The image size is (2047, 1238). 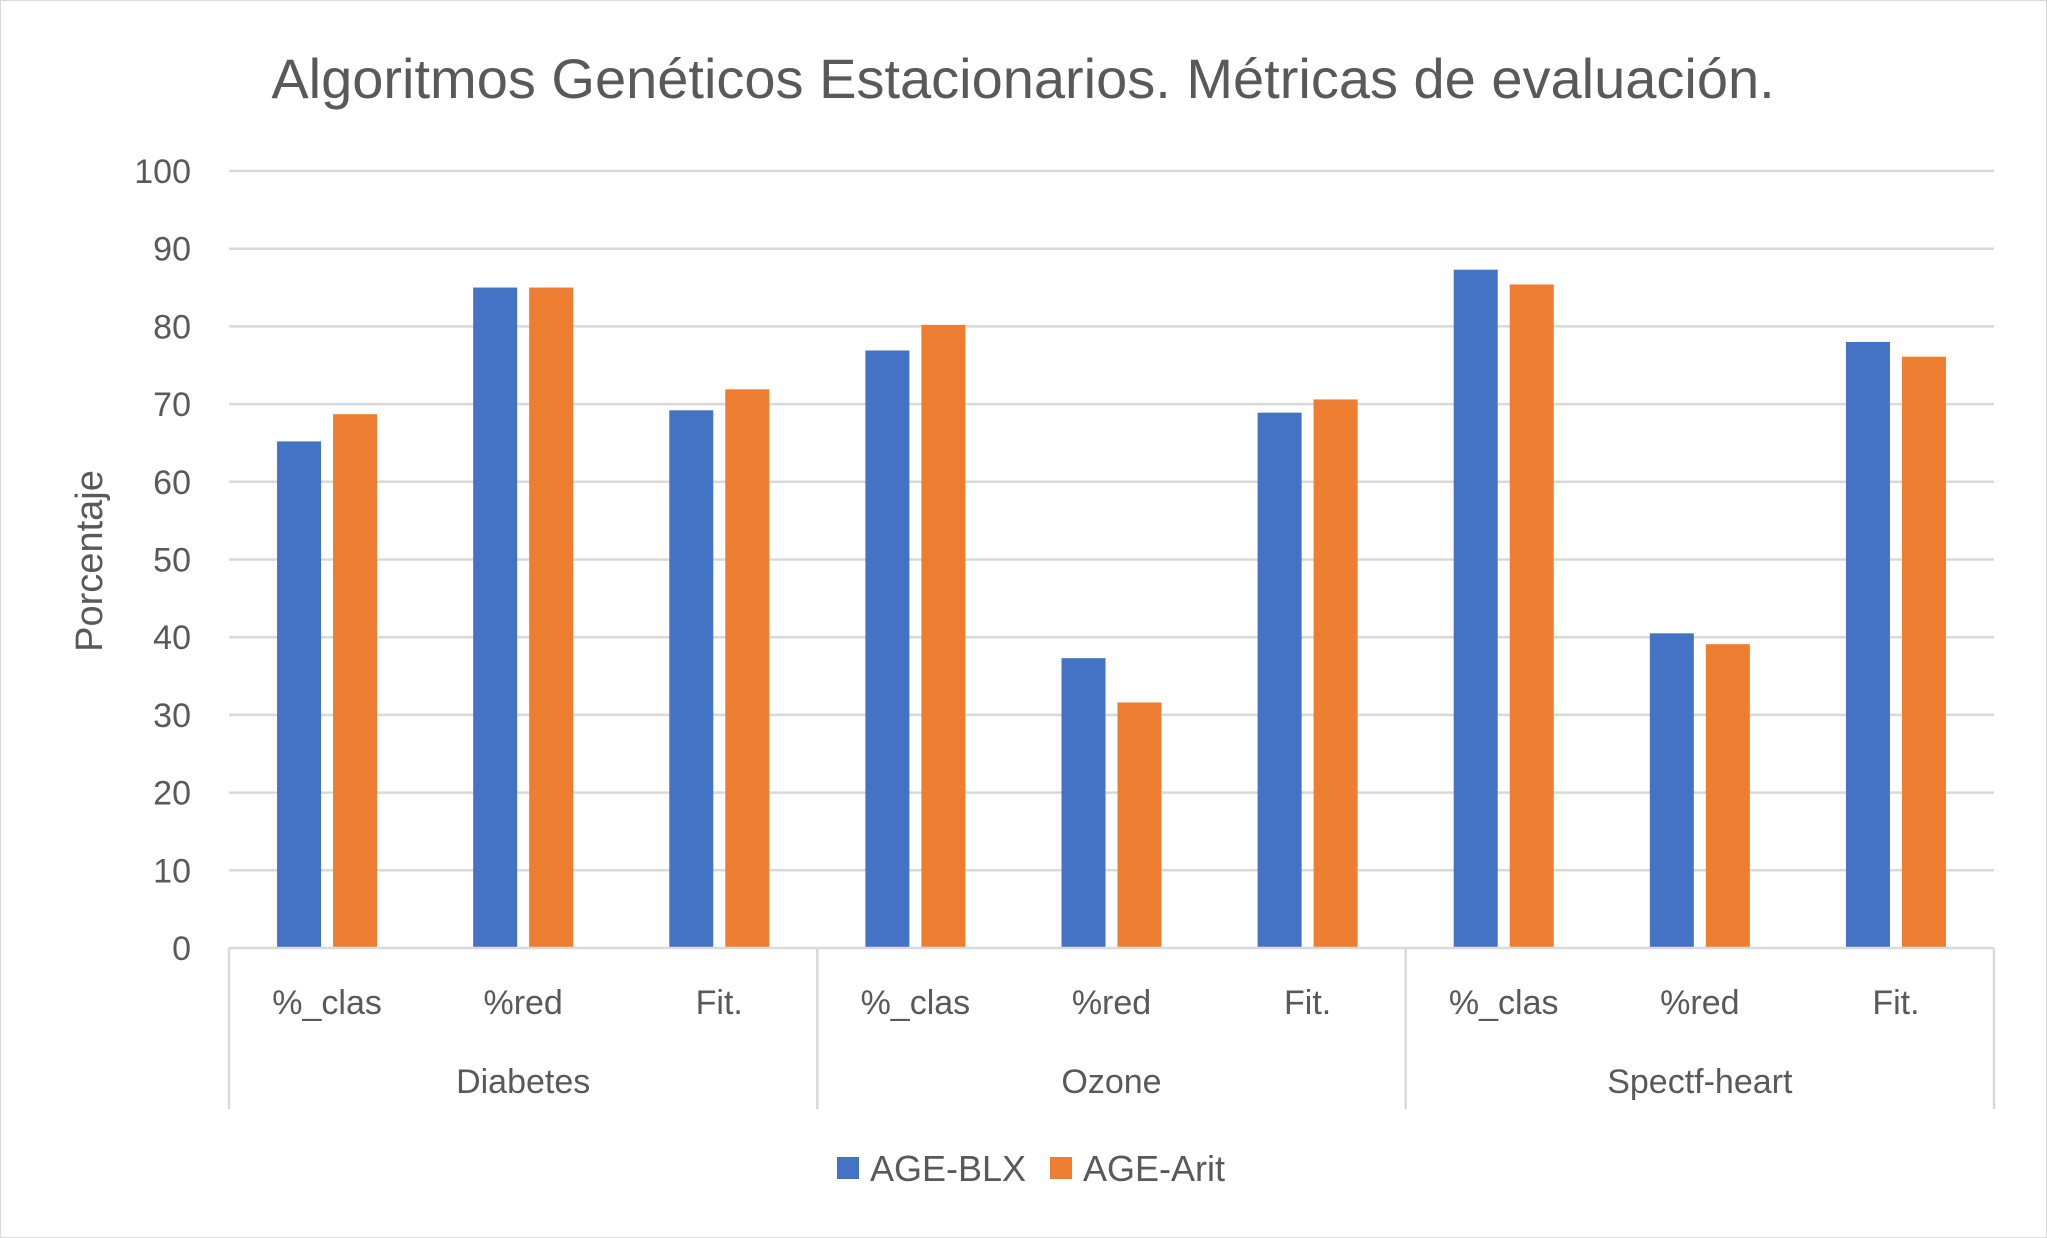 I want to click on y-axis-ticks: 0 10 20 30 40 50 60 70 80 90 100, so click(x=162, y=560).